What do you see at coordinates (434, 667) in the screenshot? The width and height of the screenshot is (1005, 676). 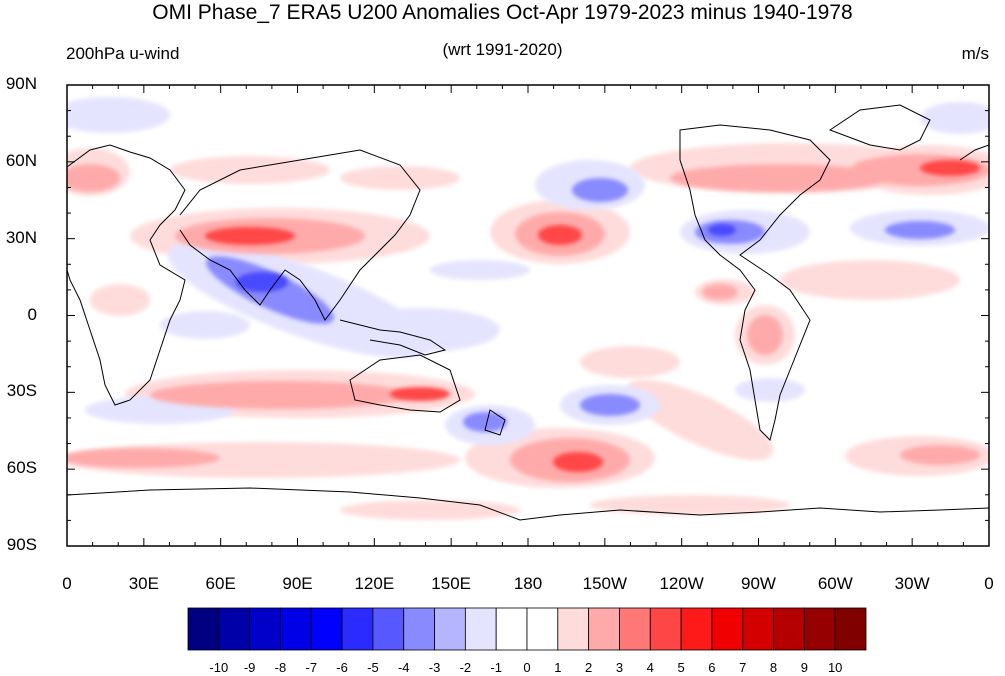 I see `colorbar-tick-label: -3` at bounding box center [434, 667].